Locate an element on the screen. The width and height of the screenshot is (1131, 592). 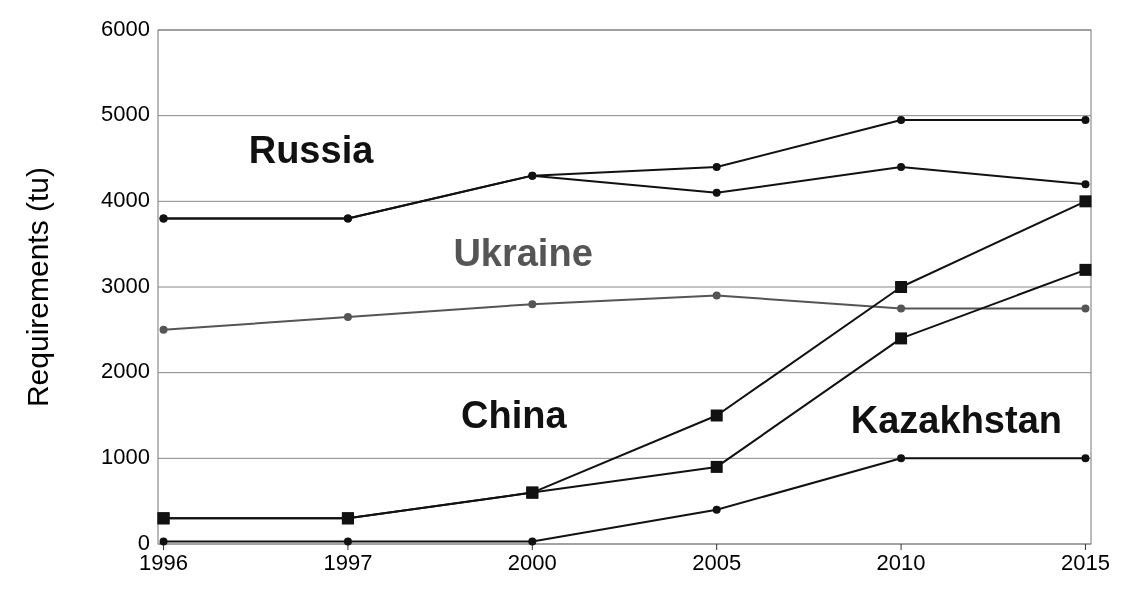
y-tick-label: 2000 is located at coordinates (125, 371).